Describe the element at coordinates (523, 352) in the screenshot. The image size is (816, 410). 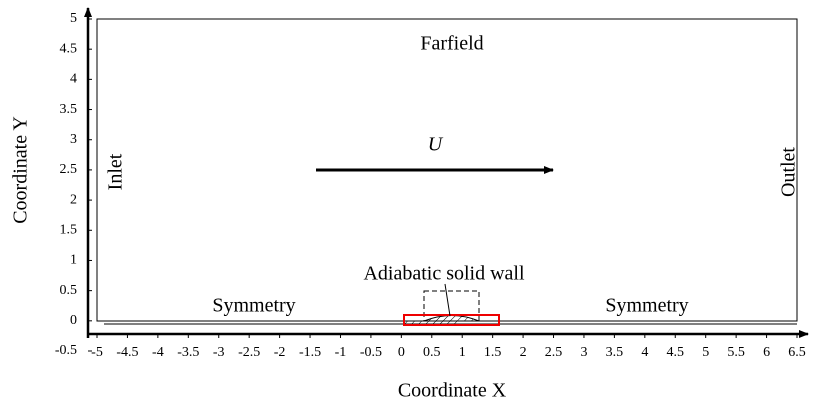
I see `x-tick-label: 2` at that location.